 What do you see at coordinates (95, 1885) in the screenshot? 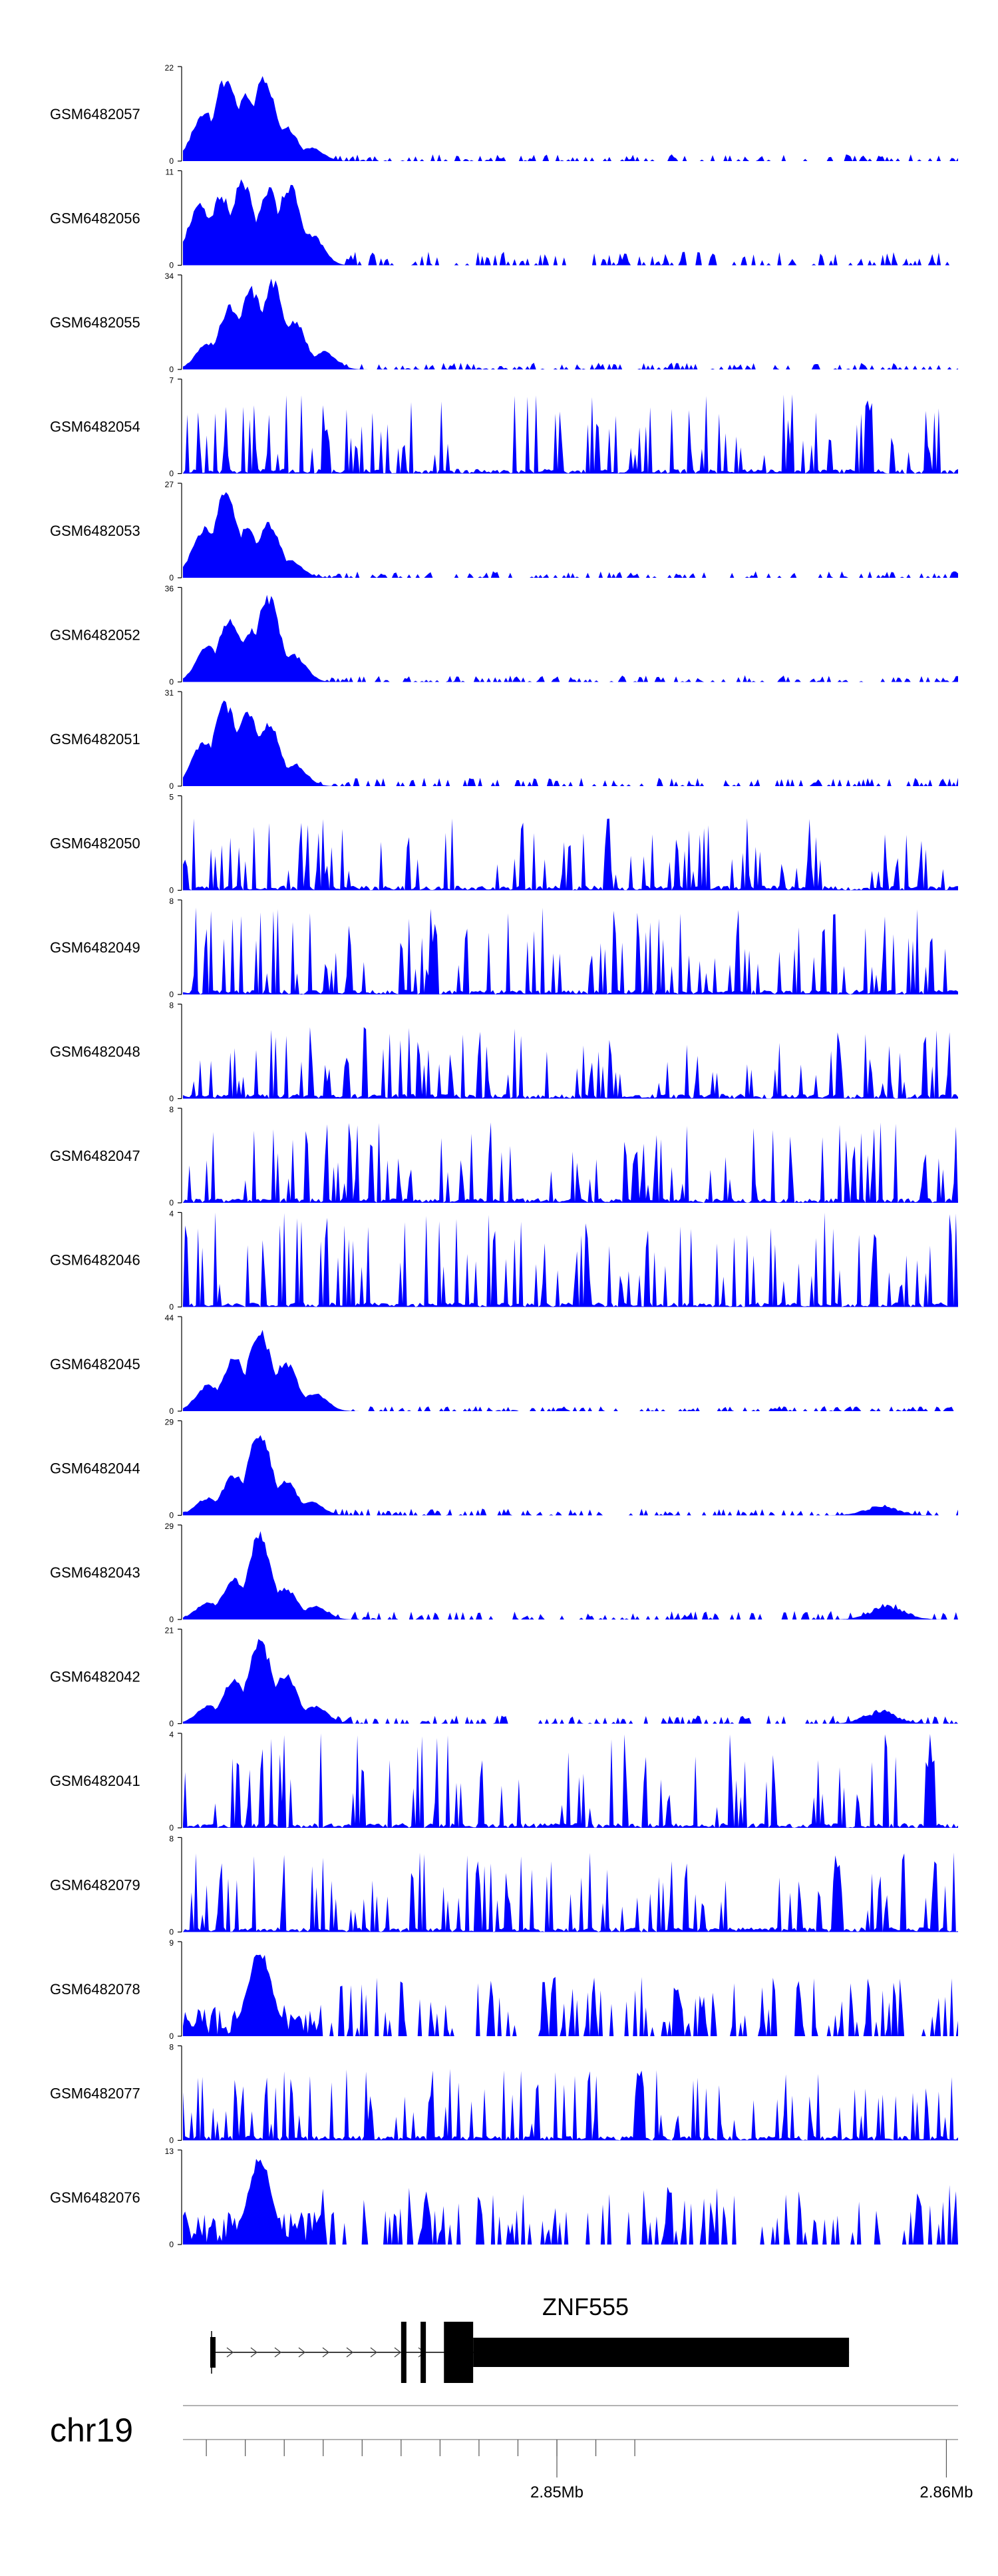
I see `track-label: GSM6482079` at bounding box center [95, 1885].